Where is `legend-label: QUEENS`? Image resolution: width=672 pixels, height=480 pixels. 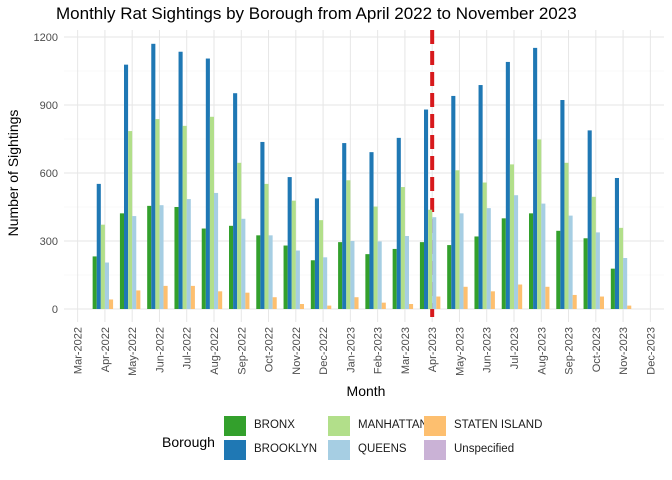 legend-label: QUEENS is located at coordinates (382, 449).